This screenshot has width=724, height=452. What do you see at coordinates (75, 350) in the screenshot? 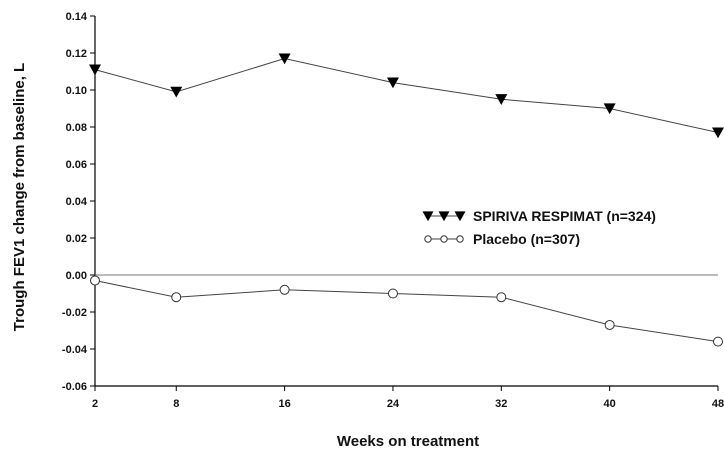
I see `y-tick-label: -0.04` at bounding box center [75, 350].